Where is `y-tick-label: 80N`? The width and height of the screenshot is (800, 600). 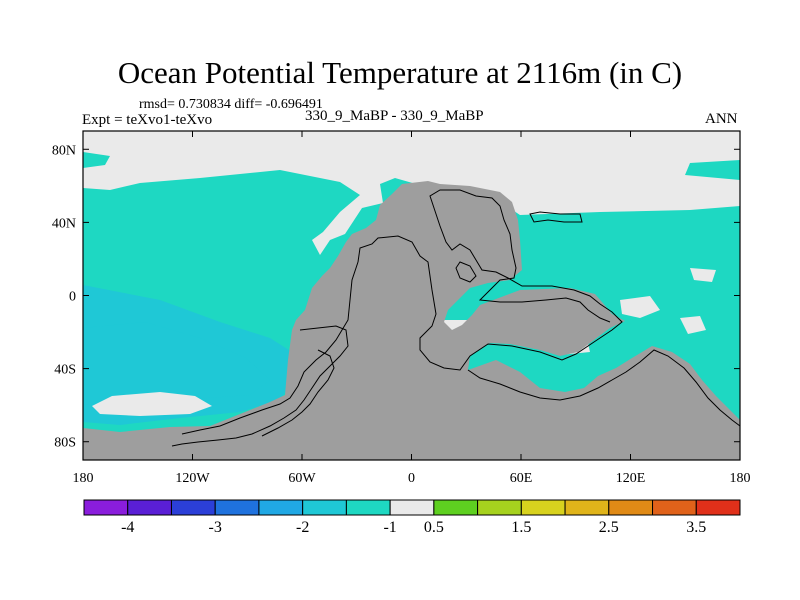 y-tick-label: 80N is located at coordinates (64, 150).